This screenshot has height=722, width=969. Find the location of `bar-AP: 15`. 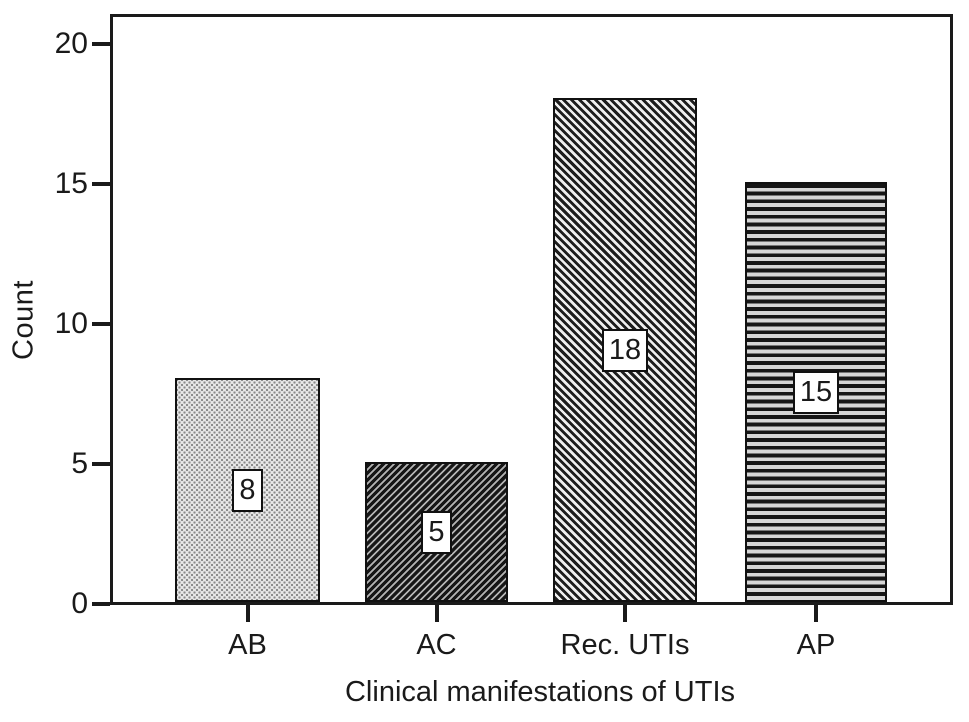

bar-AP: 15 is located at coordinates (816, 392).